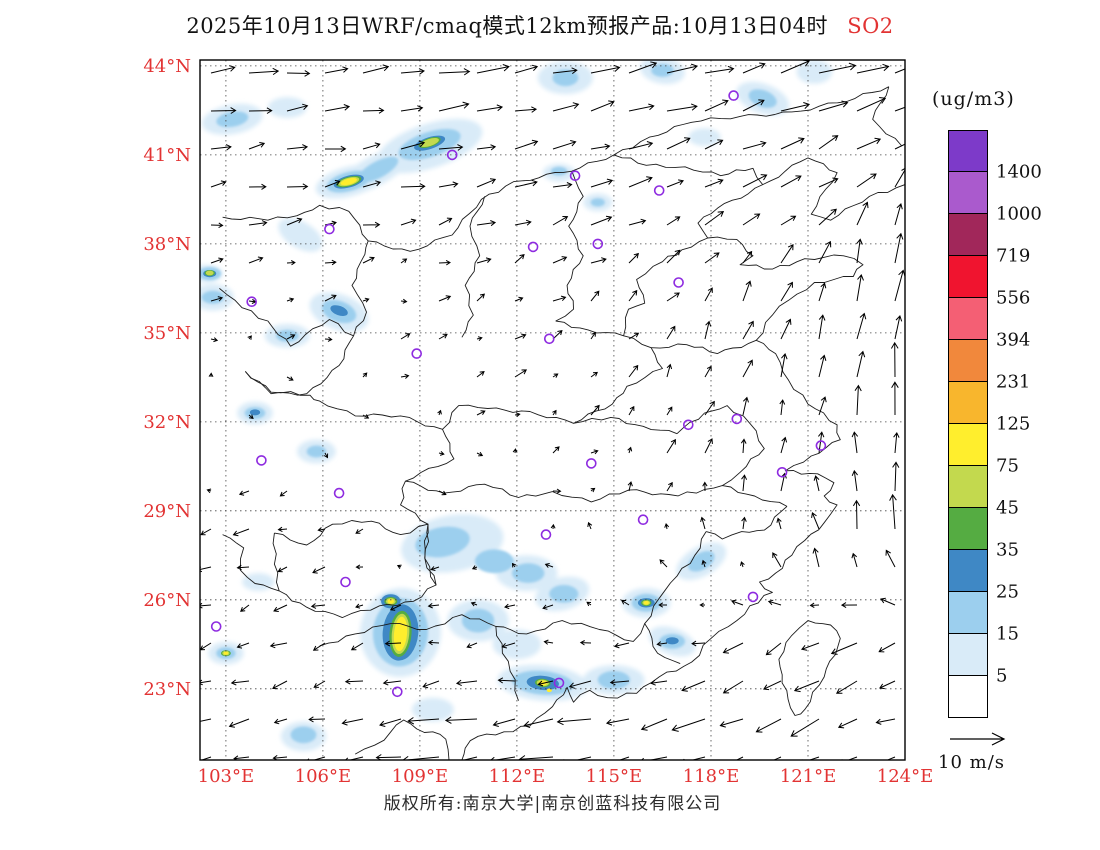 The image size is (1100, 850). What do you see at coordinates (167, 422) in the screenshot?
I see `y-tick-label: 32°N` at bounding box center [167, 422].